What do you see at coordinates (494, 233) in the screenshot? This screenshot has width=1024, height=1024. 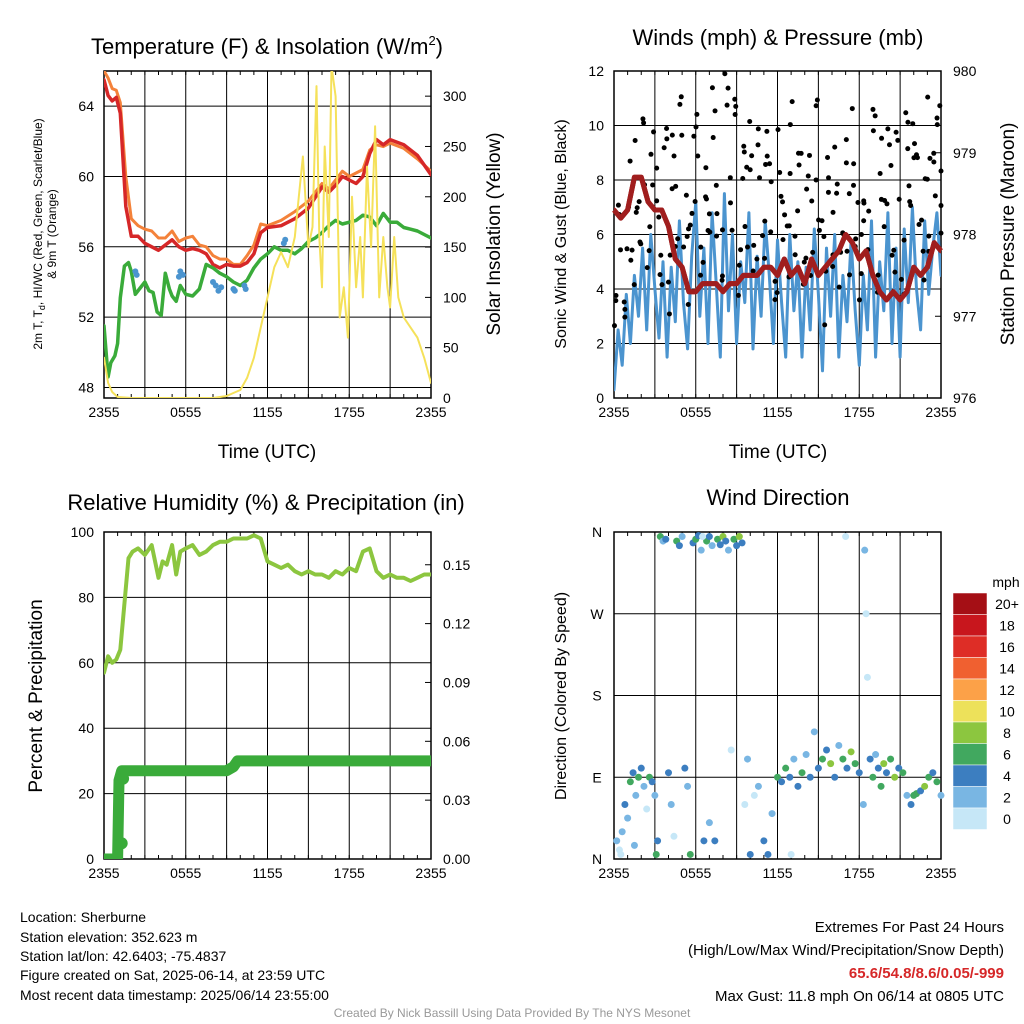 I see `y2-axis-label-group: Solar Insolation (Yellow)` at bounding box center [494, 233].